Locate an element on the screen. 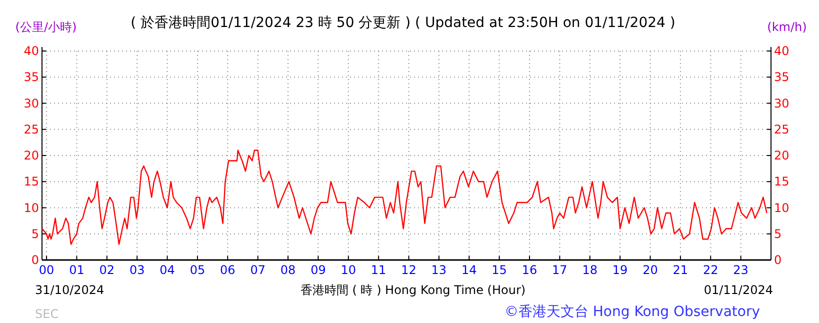 Image resolution: width=819 pixels, height=323 pixels. y2-tick-label: 5 is located at coordinates (778, 233).